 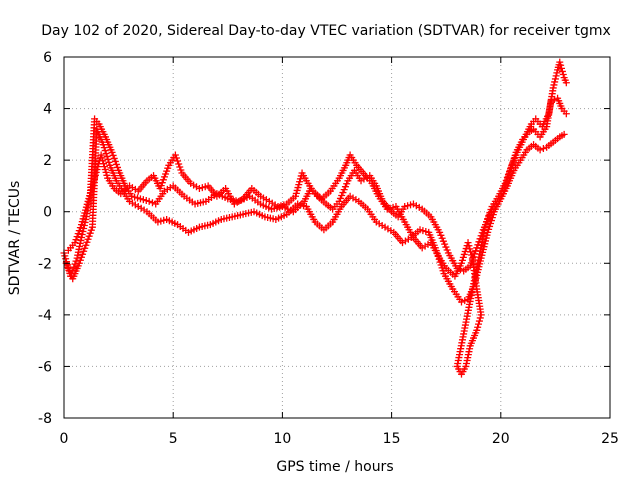 I want to click on x-tick-label: 5, so click(x=173, y=439).